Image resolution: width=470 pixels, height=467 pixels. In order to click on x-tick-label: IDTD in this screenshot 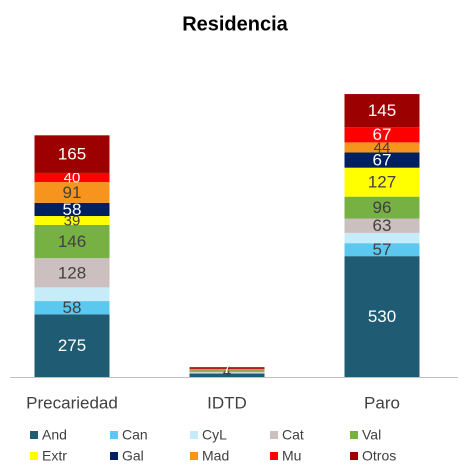, I will do `click(227, 402)`.